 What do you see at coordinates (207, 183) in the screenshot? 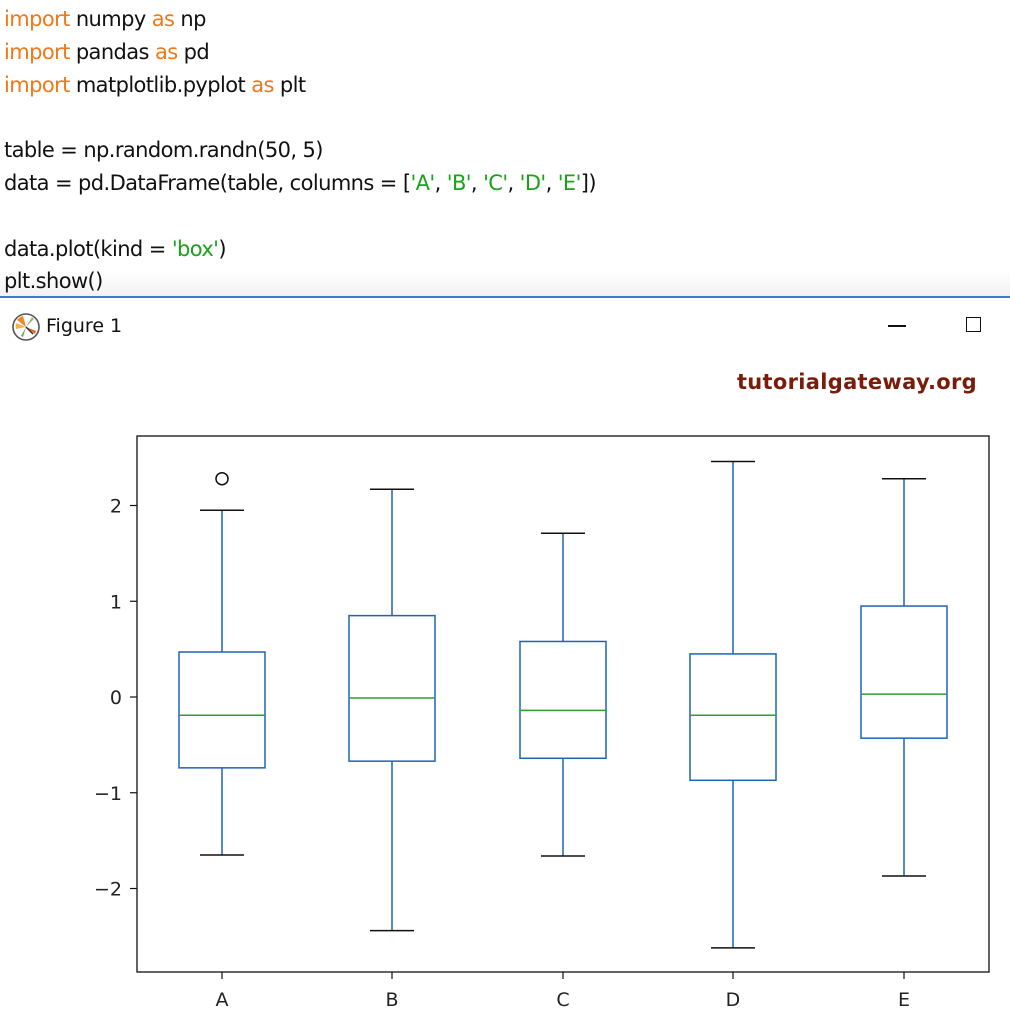
I see `code-token: data = pd.DataFrame(table, columns = [` at bounding box center [207, 183].